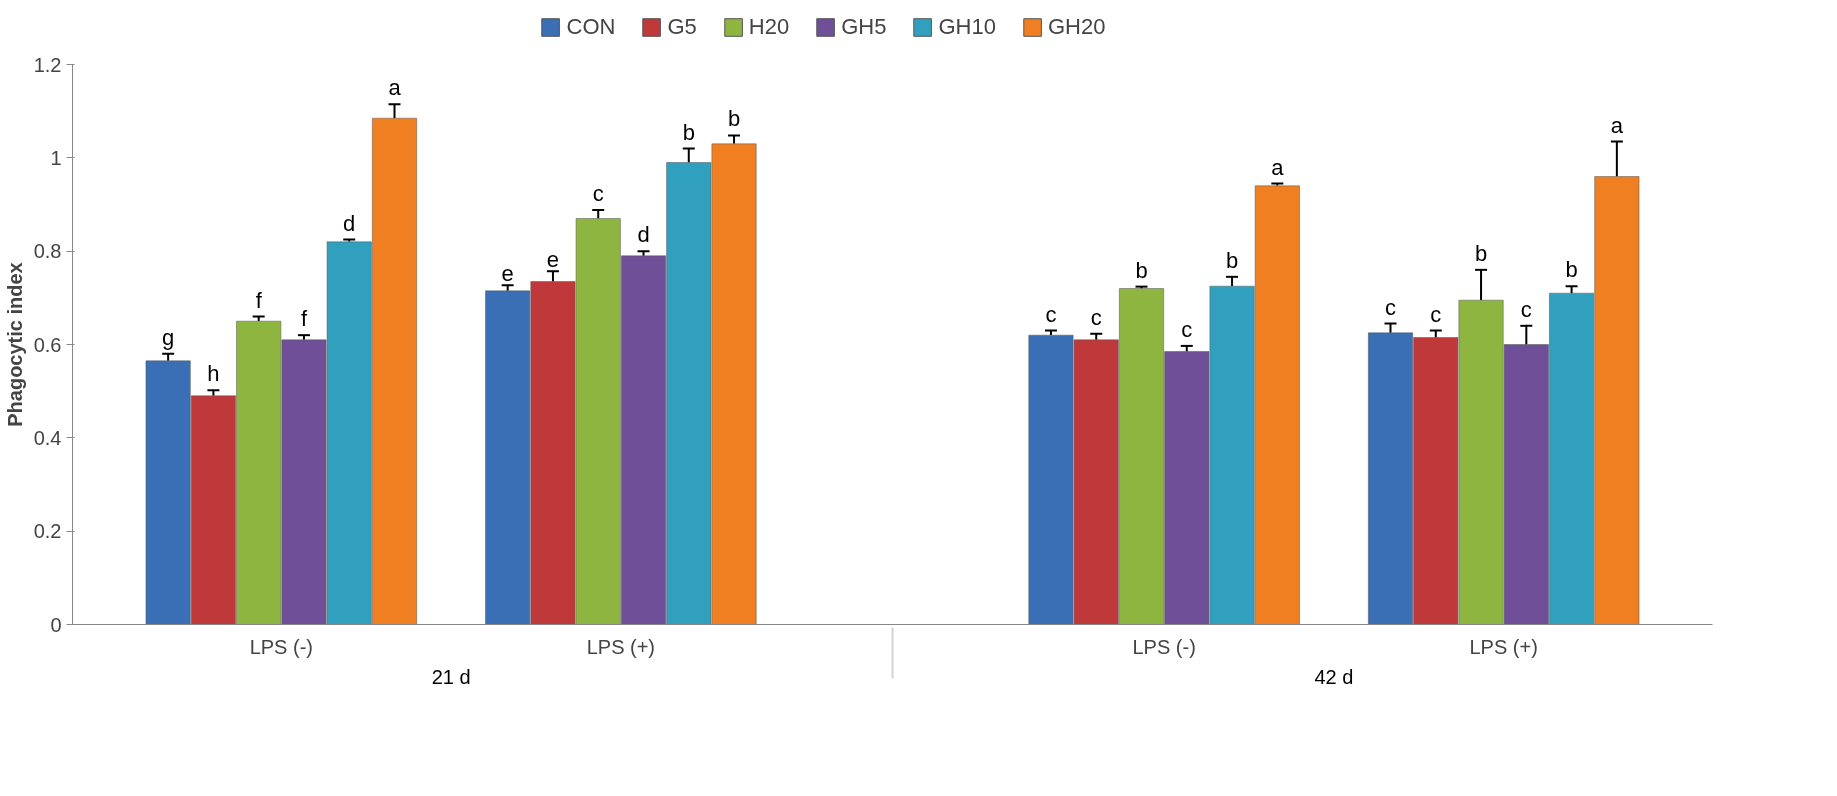 The height and width of the screenshot is (796, 1837). What do you see at coordinates (864, 27) in the screenshot?
I see `legend-label: GH5` at bounding box center [864, 27].